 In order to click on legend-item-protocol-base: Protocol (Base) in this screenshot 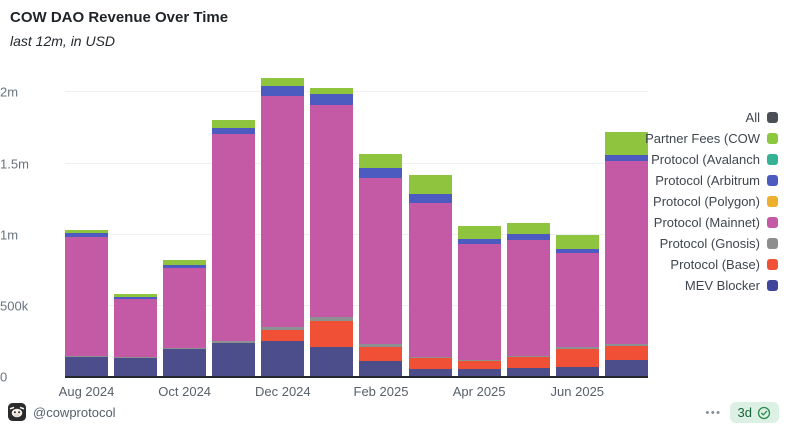, I will do `click(711, 264)`.